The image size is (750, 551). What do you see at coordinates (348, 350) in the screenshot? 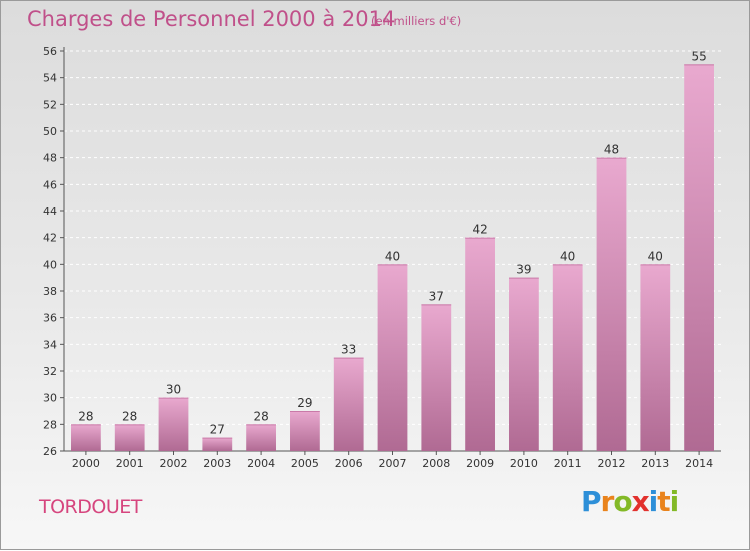
I see `data-label: 33` at bounding box center [348, 350].